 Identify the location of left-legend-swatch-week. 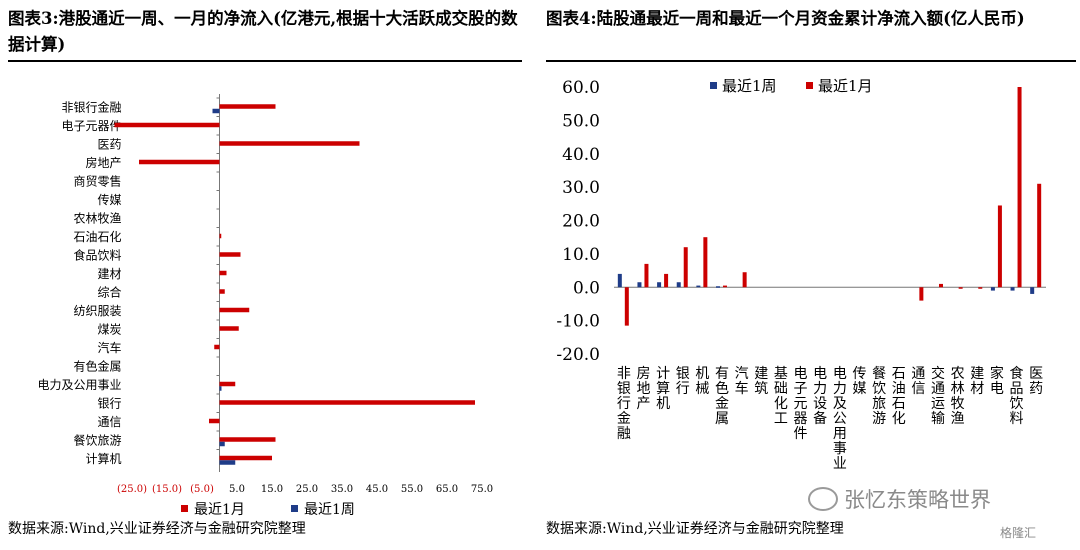
(294, 508).